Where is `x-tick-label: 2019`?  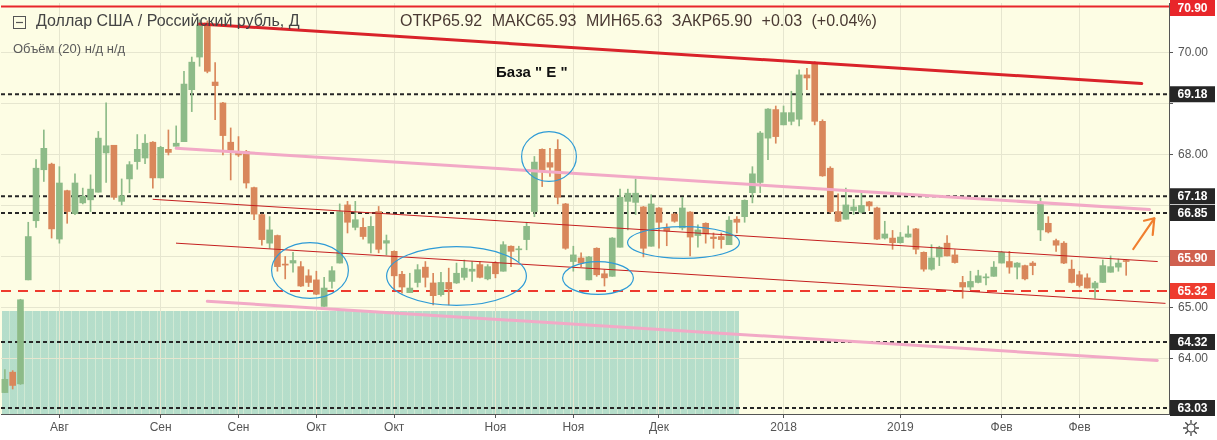
x-tick-label: 2019 is located at coordinates (901, 426).